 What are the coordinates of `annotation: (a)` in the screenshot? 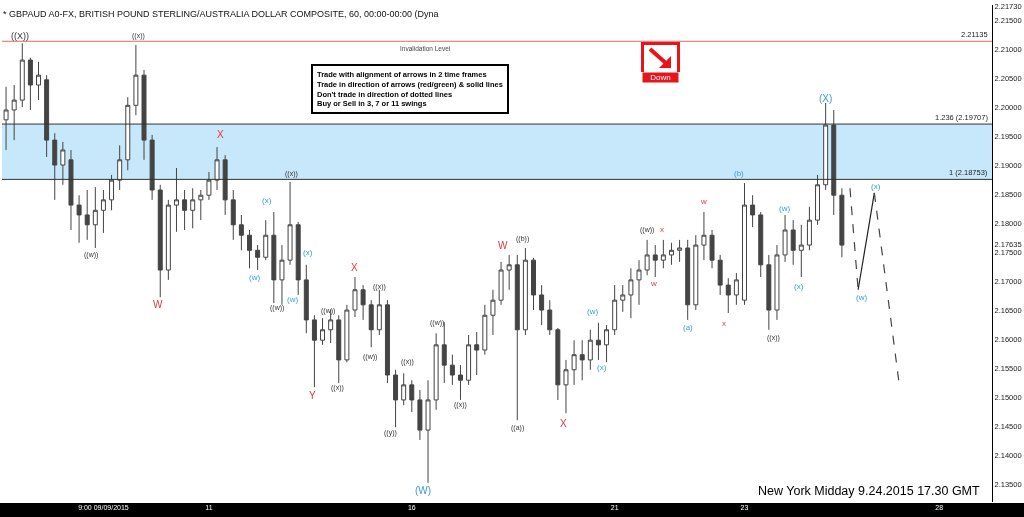 It's located at (688, 327).